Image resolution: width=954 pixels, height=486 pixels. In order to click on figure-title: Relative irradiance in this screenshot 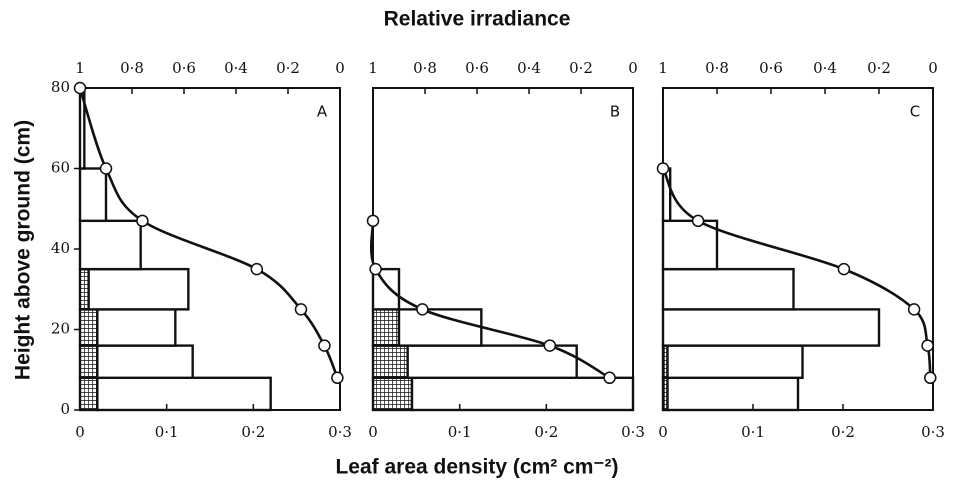, I will do `click(477, 19)`.